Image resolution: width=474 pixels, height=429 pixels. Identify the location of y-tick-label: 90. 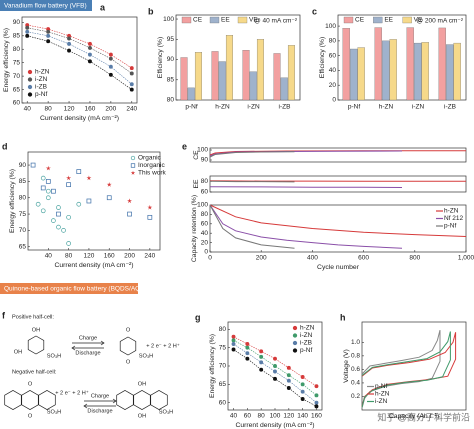
(205, 160).